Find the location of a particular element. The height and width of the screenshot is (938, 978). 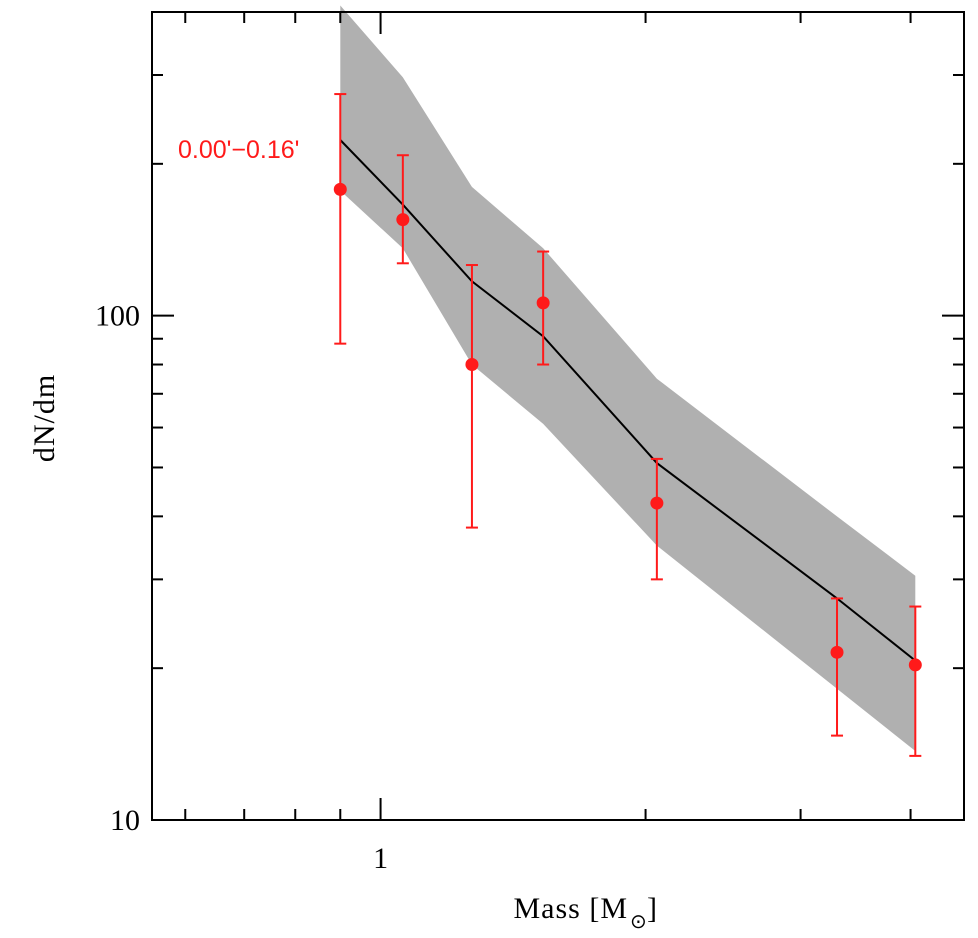

x-axis-title-close: ] is located at coordinates (652, 908).